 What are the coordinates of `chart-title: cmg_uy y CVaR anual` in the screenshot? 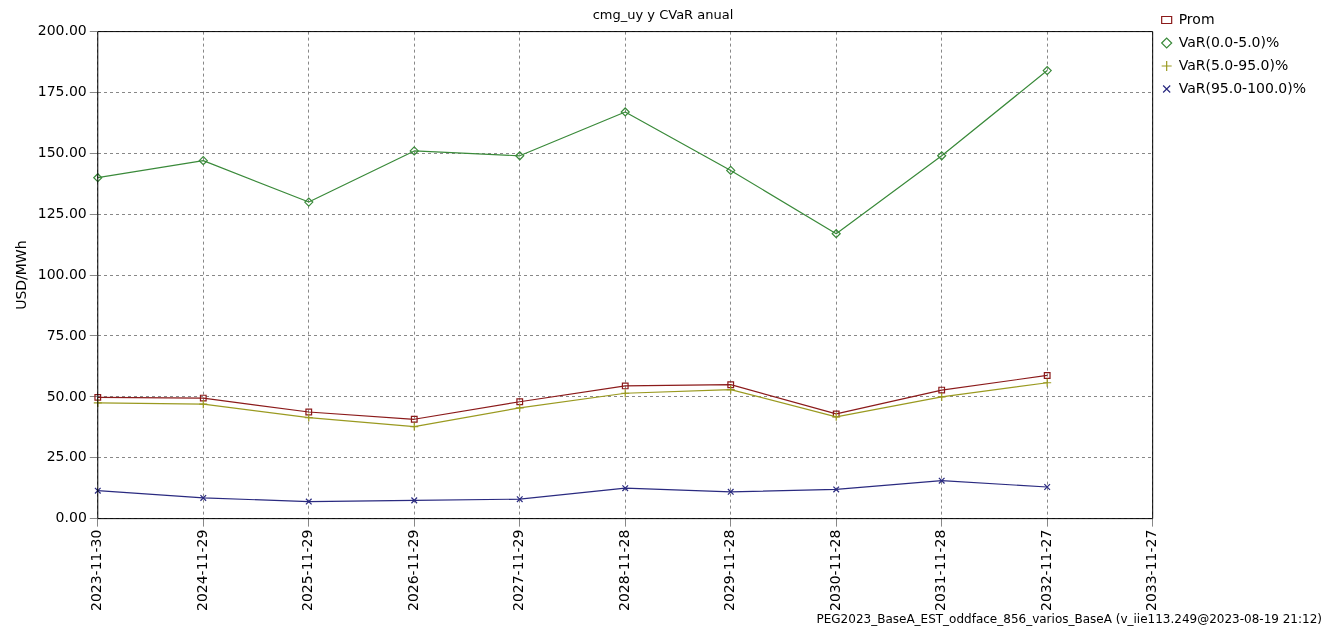 It's located at (663, 15).